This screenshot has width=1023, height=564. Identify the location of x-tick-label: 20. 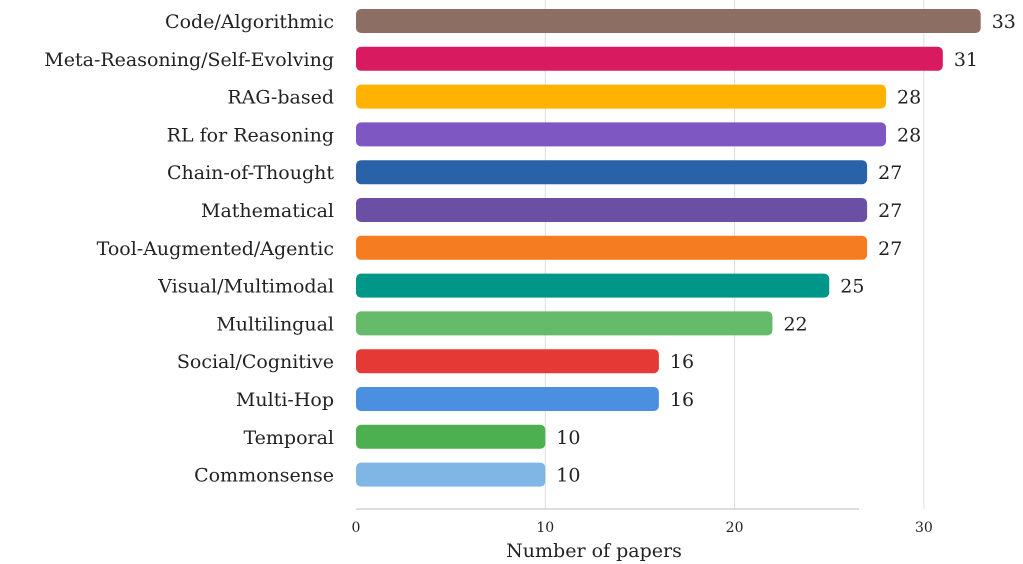
(735, 528).